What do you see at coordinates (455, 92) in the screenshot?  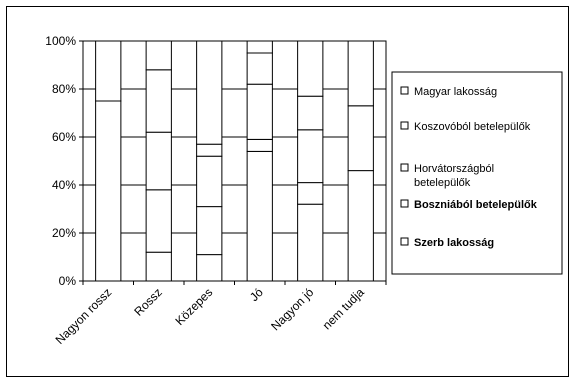 I see `legend-label: Magyar lakosság` at bounding box center [455, 92].